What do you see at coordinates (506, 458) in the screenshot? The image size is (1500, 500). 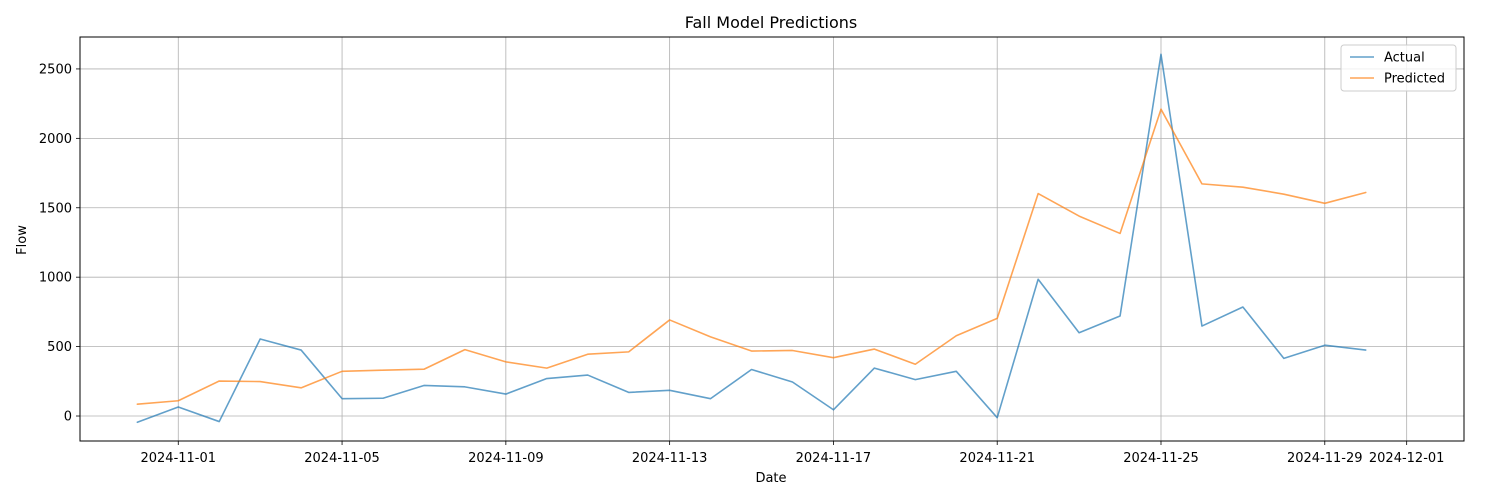 I see `x-tick-label: 2024-11-09` at bounding box center [506, 458].